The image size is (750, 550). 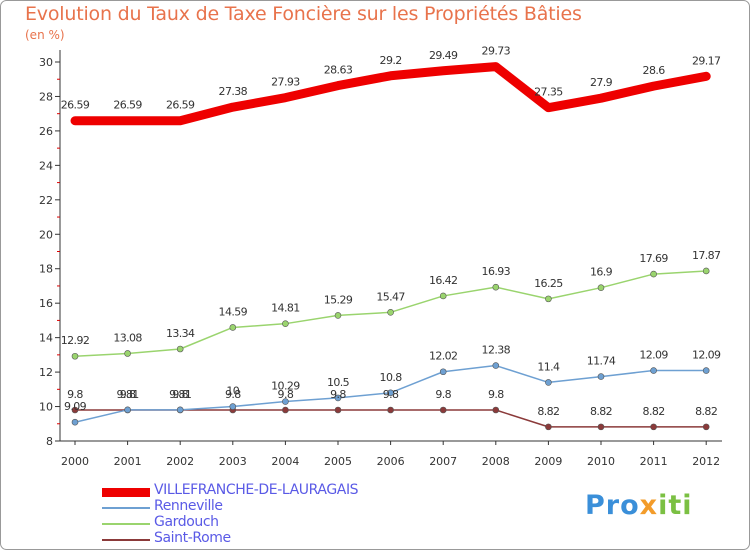 What do you see at coordinates (390, 94) in the screenshot?
I see `series-line-villefranche` at bounding box center [390, 94].